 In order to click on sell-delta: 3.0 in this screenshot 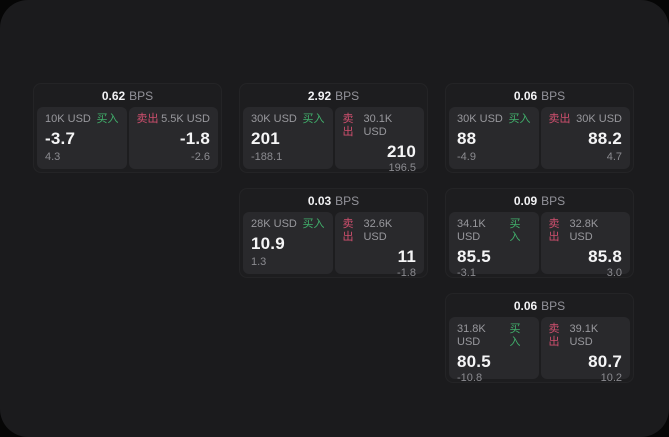, I will do `click(614, 273)`.